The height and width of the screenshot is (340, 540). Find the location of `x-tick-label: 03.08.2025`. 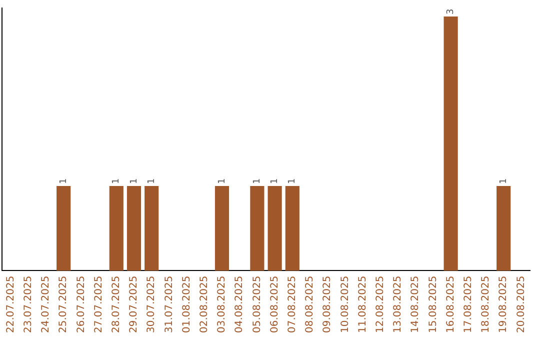

x-tick-label: 03.08.2025 is located at coordinates (222, 305).